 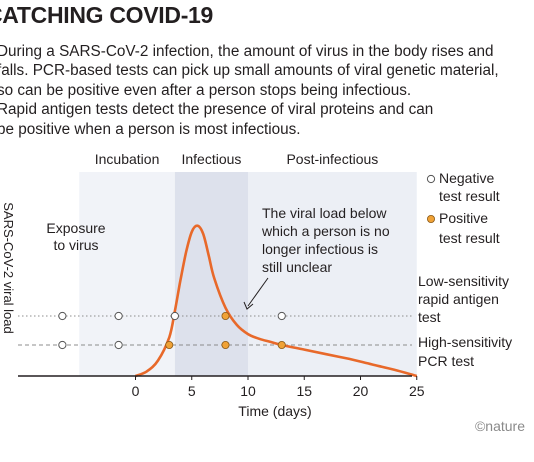 I want to click on viral-load-note-line-2: which a person is no, so click(x=325, y=231).